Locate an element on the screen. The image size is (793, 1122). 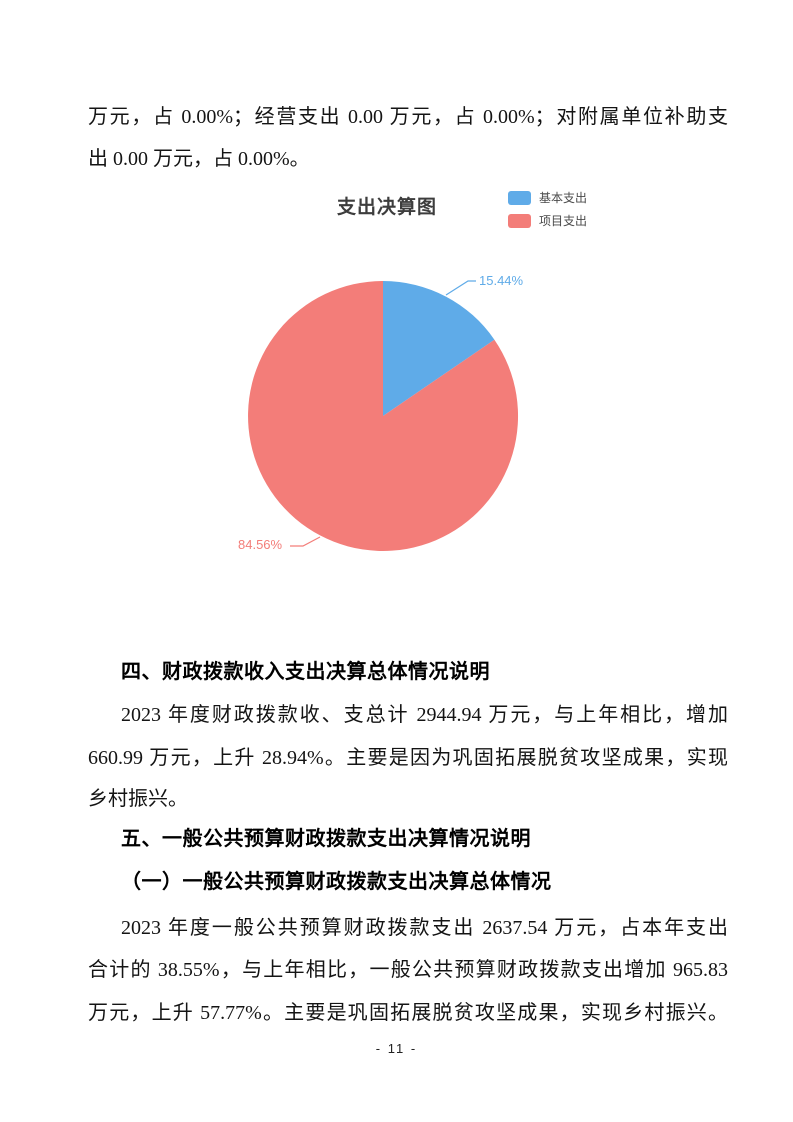
legend-swatch-basic is located at coordinates (519, 197).